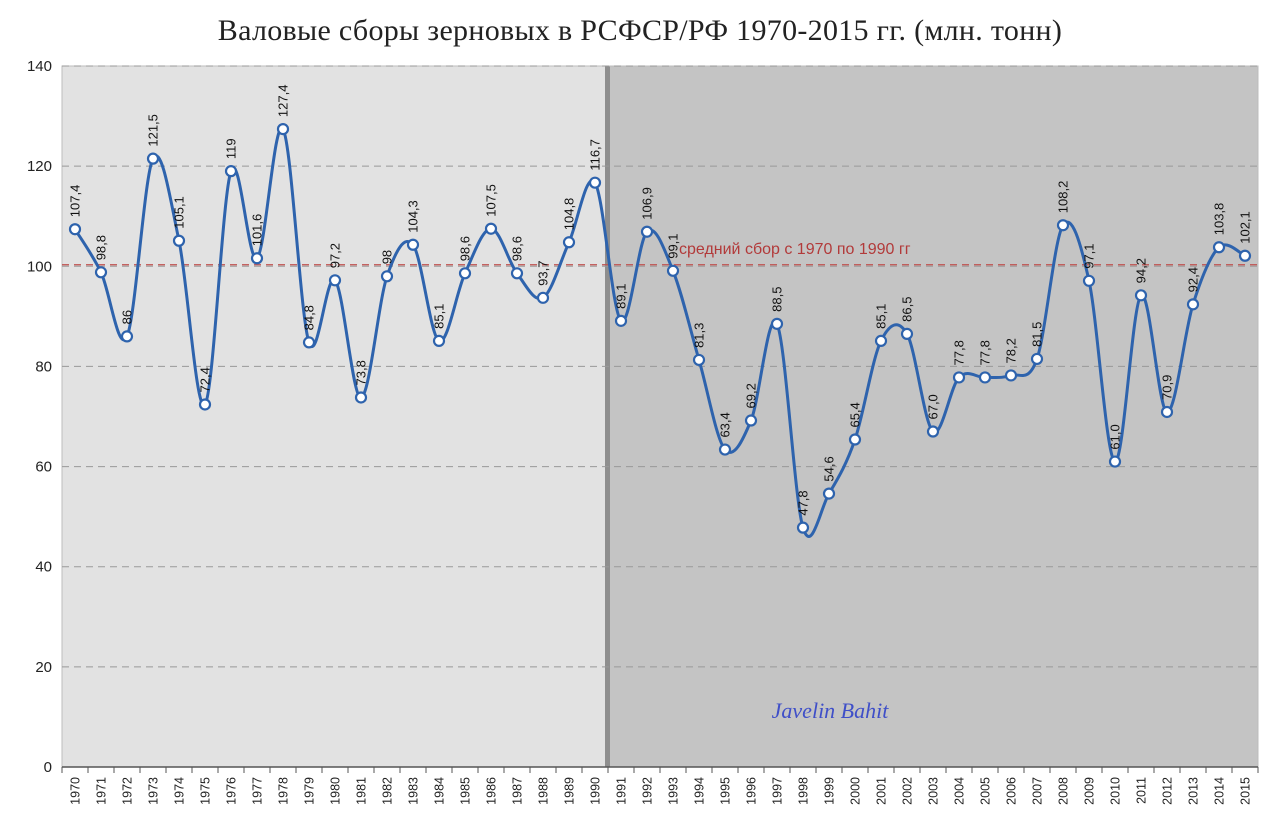  Describe the element at coordinates (48, 767) in the screenshot. I see `y-tick-label: 0` at that location.